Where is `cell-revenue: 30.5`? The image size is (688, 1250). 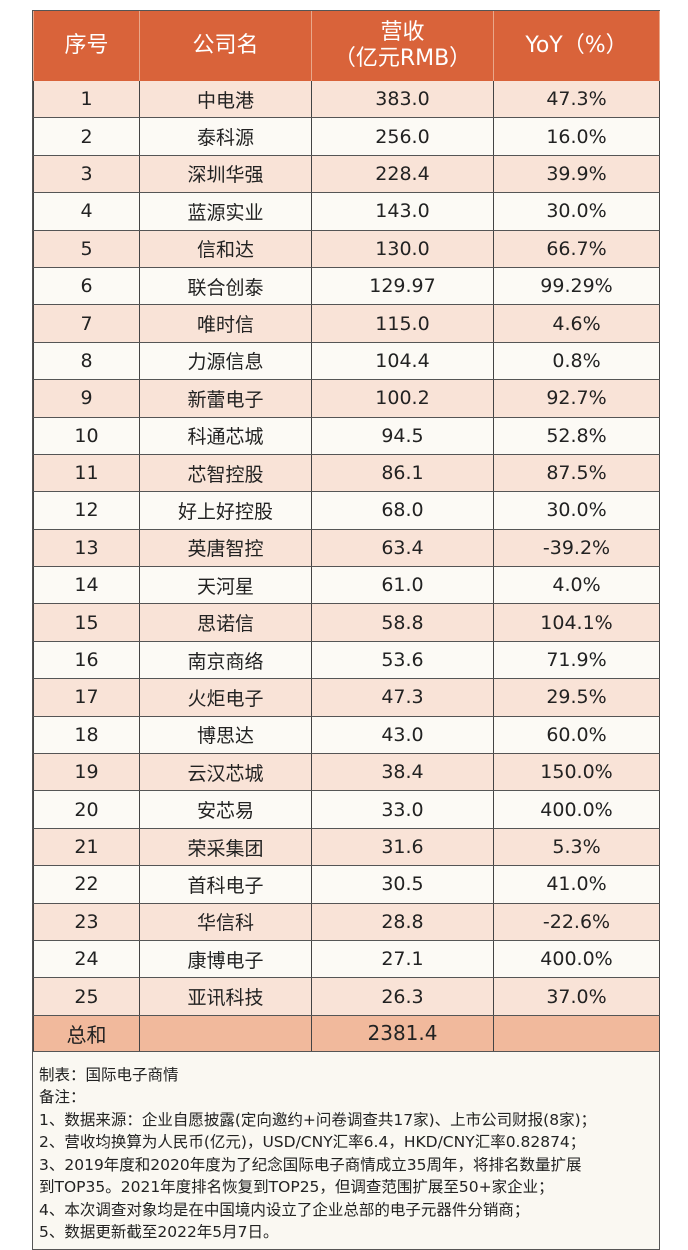
cell-revenue: 30.5 is located at coordinates (402, 884).